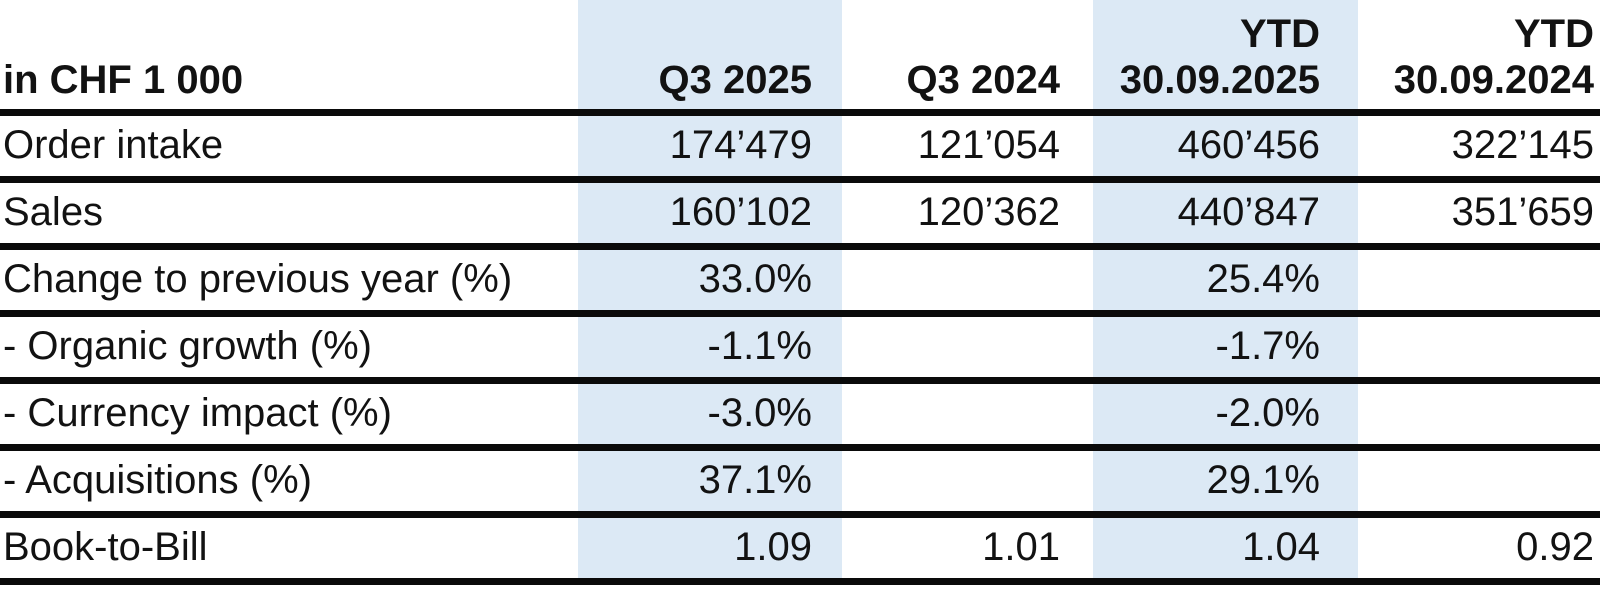 This screenshot has height=590, width=1600. I want to click on column-header-line2: Q3 2024, so click(983, 79).